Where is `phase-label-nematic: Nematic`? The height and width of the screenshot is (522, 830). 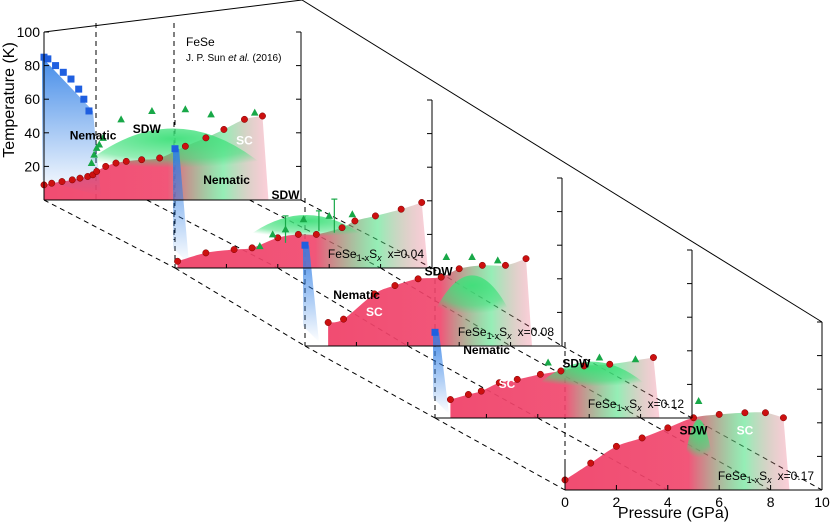 phase-label-nematic: Nematic is located at coordinates (226, 180).